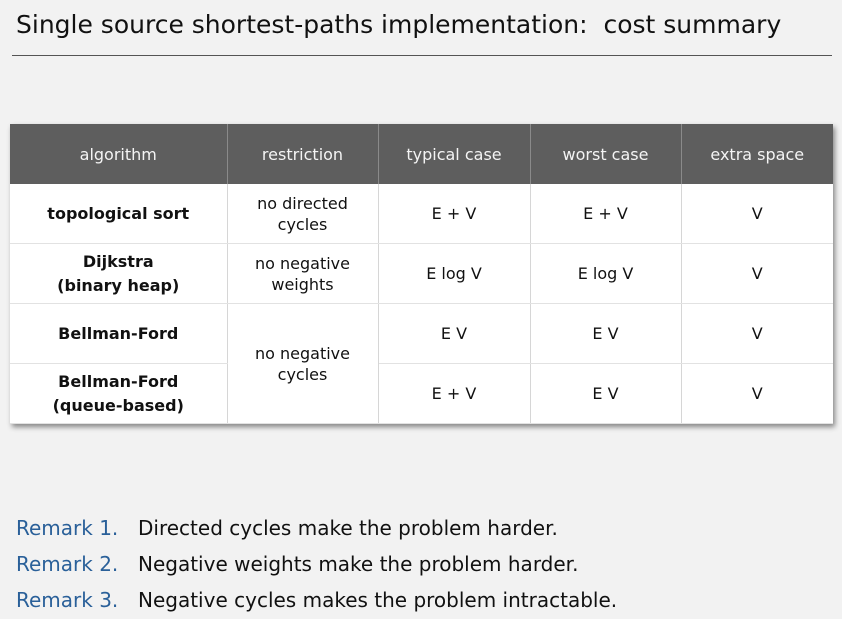 Image resolution: width=842 pixels, height=619 pixels. What do you see at coordinates (303, 154) in the screenshot?
I see `column-header-restriction: restriction` at bounding box center [303, 154].